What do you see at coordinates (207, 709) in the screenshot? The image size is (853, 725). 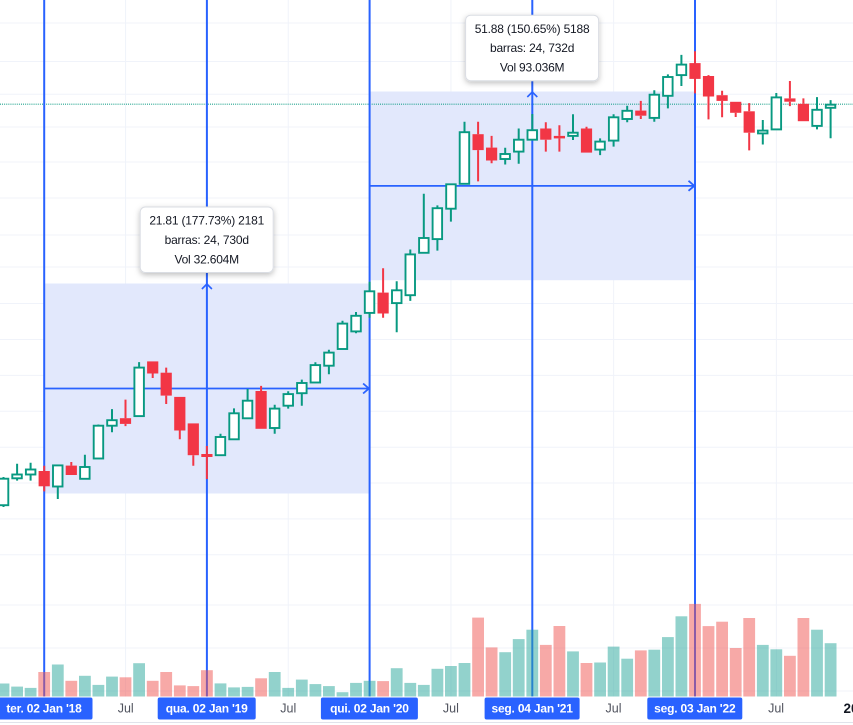 I see `svg-text: qua. 02 Jan '19` at bounding box center [207, 709].